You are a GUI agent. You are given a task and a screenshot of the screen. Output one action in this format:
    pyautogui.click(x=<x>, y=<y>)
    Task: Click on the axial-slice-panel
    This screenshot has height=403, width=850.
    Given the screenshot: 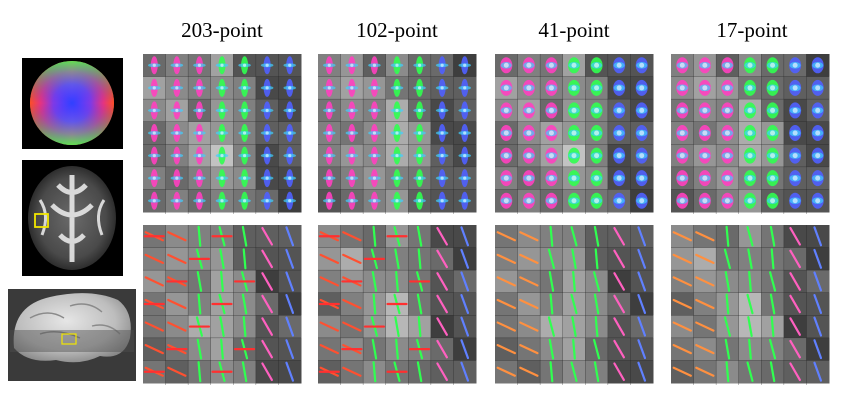 What is the action you would take?
    pyautogui.click(x=72, y=218)
    